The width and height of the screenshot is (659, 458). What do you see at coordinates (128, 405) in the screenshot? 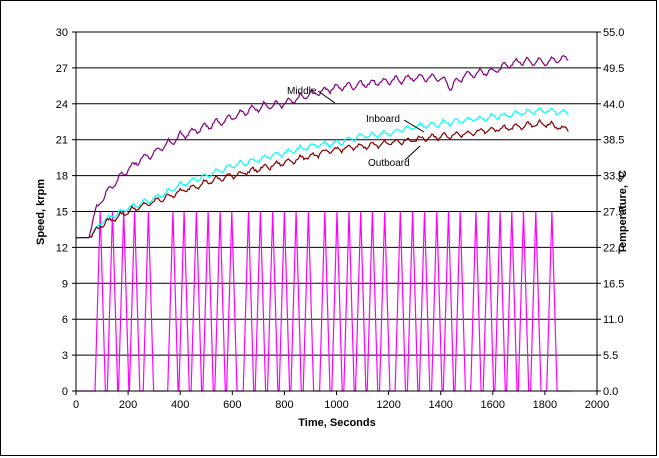
I see `x-tick-label: 200` at bounding box center [128, 405].